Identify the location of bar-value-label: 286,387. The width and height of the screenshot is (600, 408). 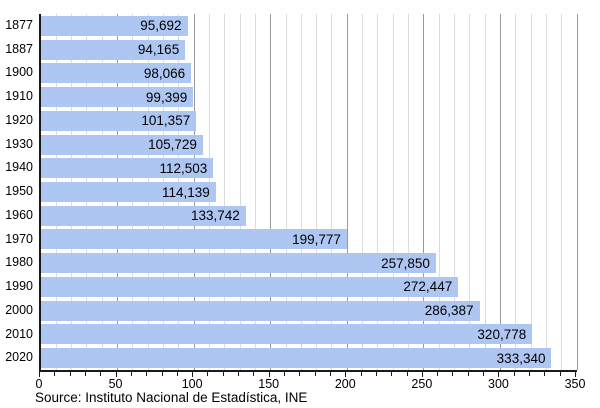
(449, 311).